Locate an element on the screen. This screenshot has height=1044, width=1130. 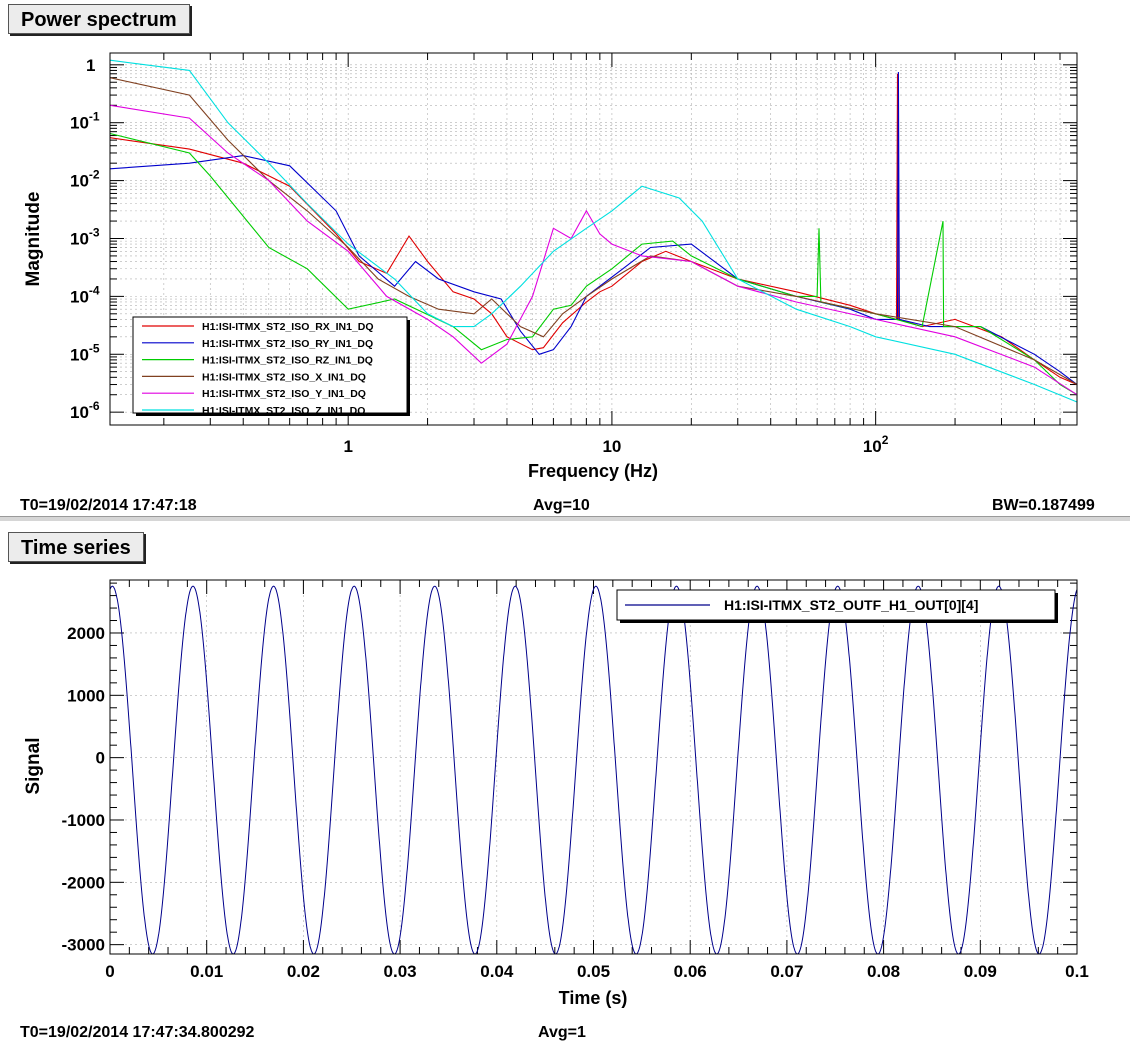
spectrum-y-axis-label: Magnitude is located at coordinates (33, 239).